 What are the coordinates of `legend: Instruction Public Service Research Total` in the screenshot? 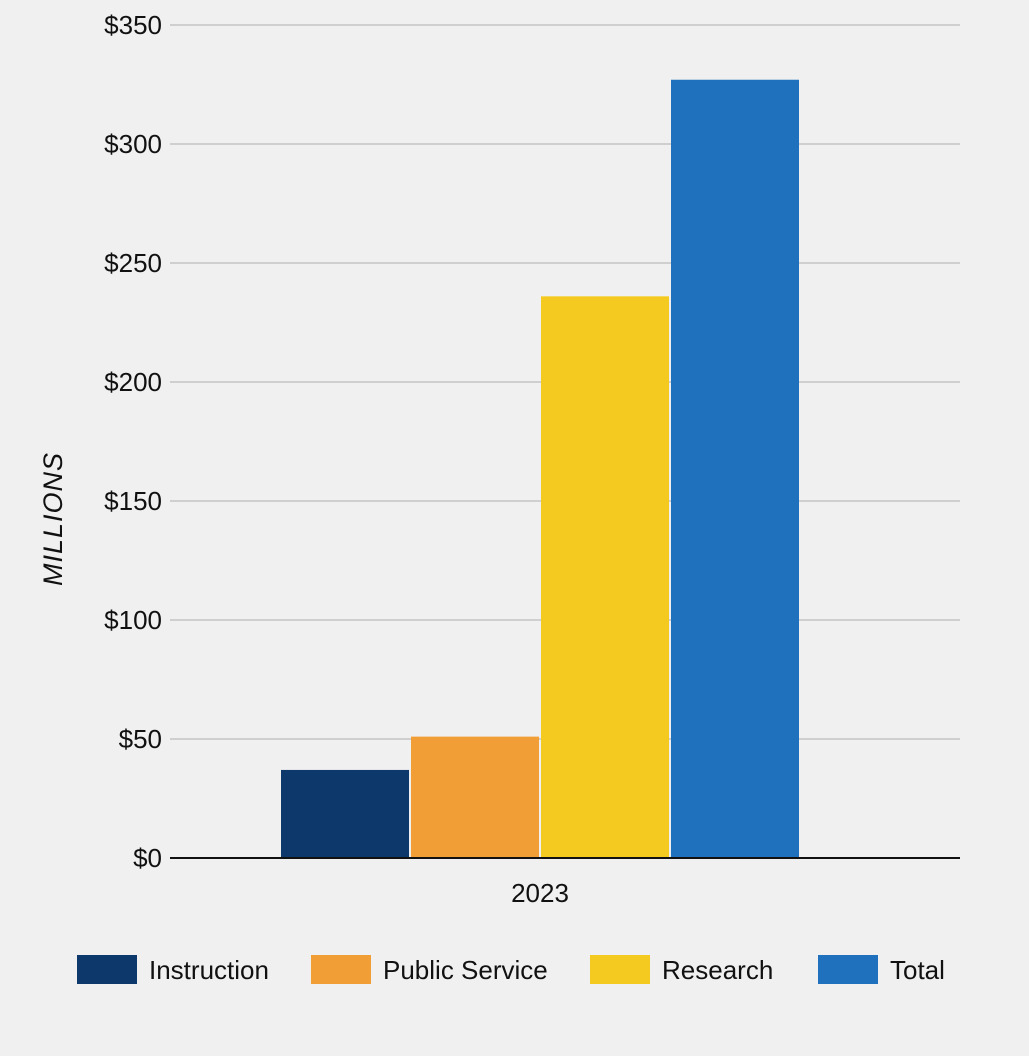 It's located at (511, 970).